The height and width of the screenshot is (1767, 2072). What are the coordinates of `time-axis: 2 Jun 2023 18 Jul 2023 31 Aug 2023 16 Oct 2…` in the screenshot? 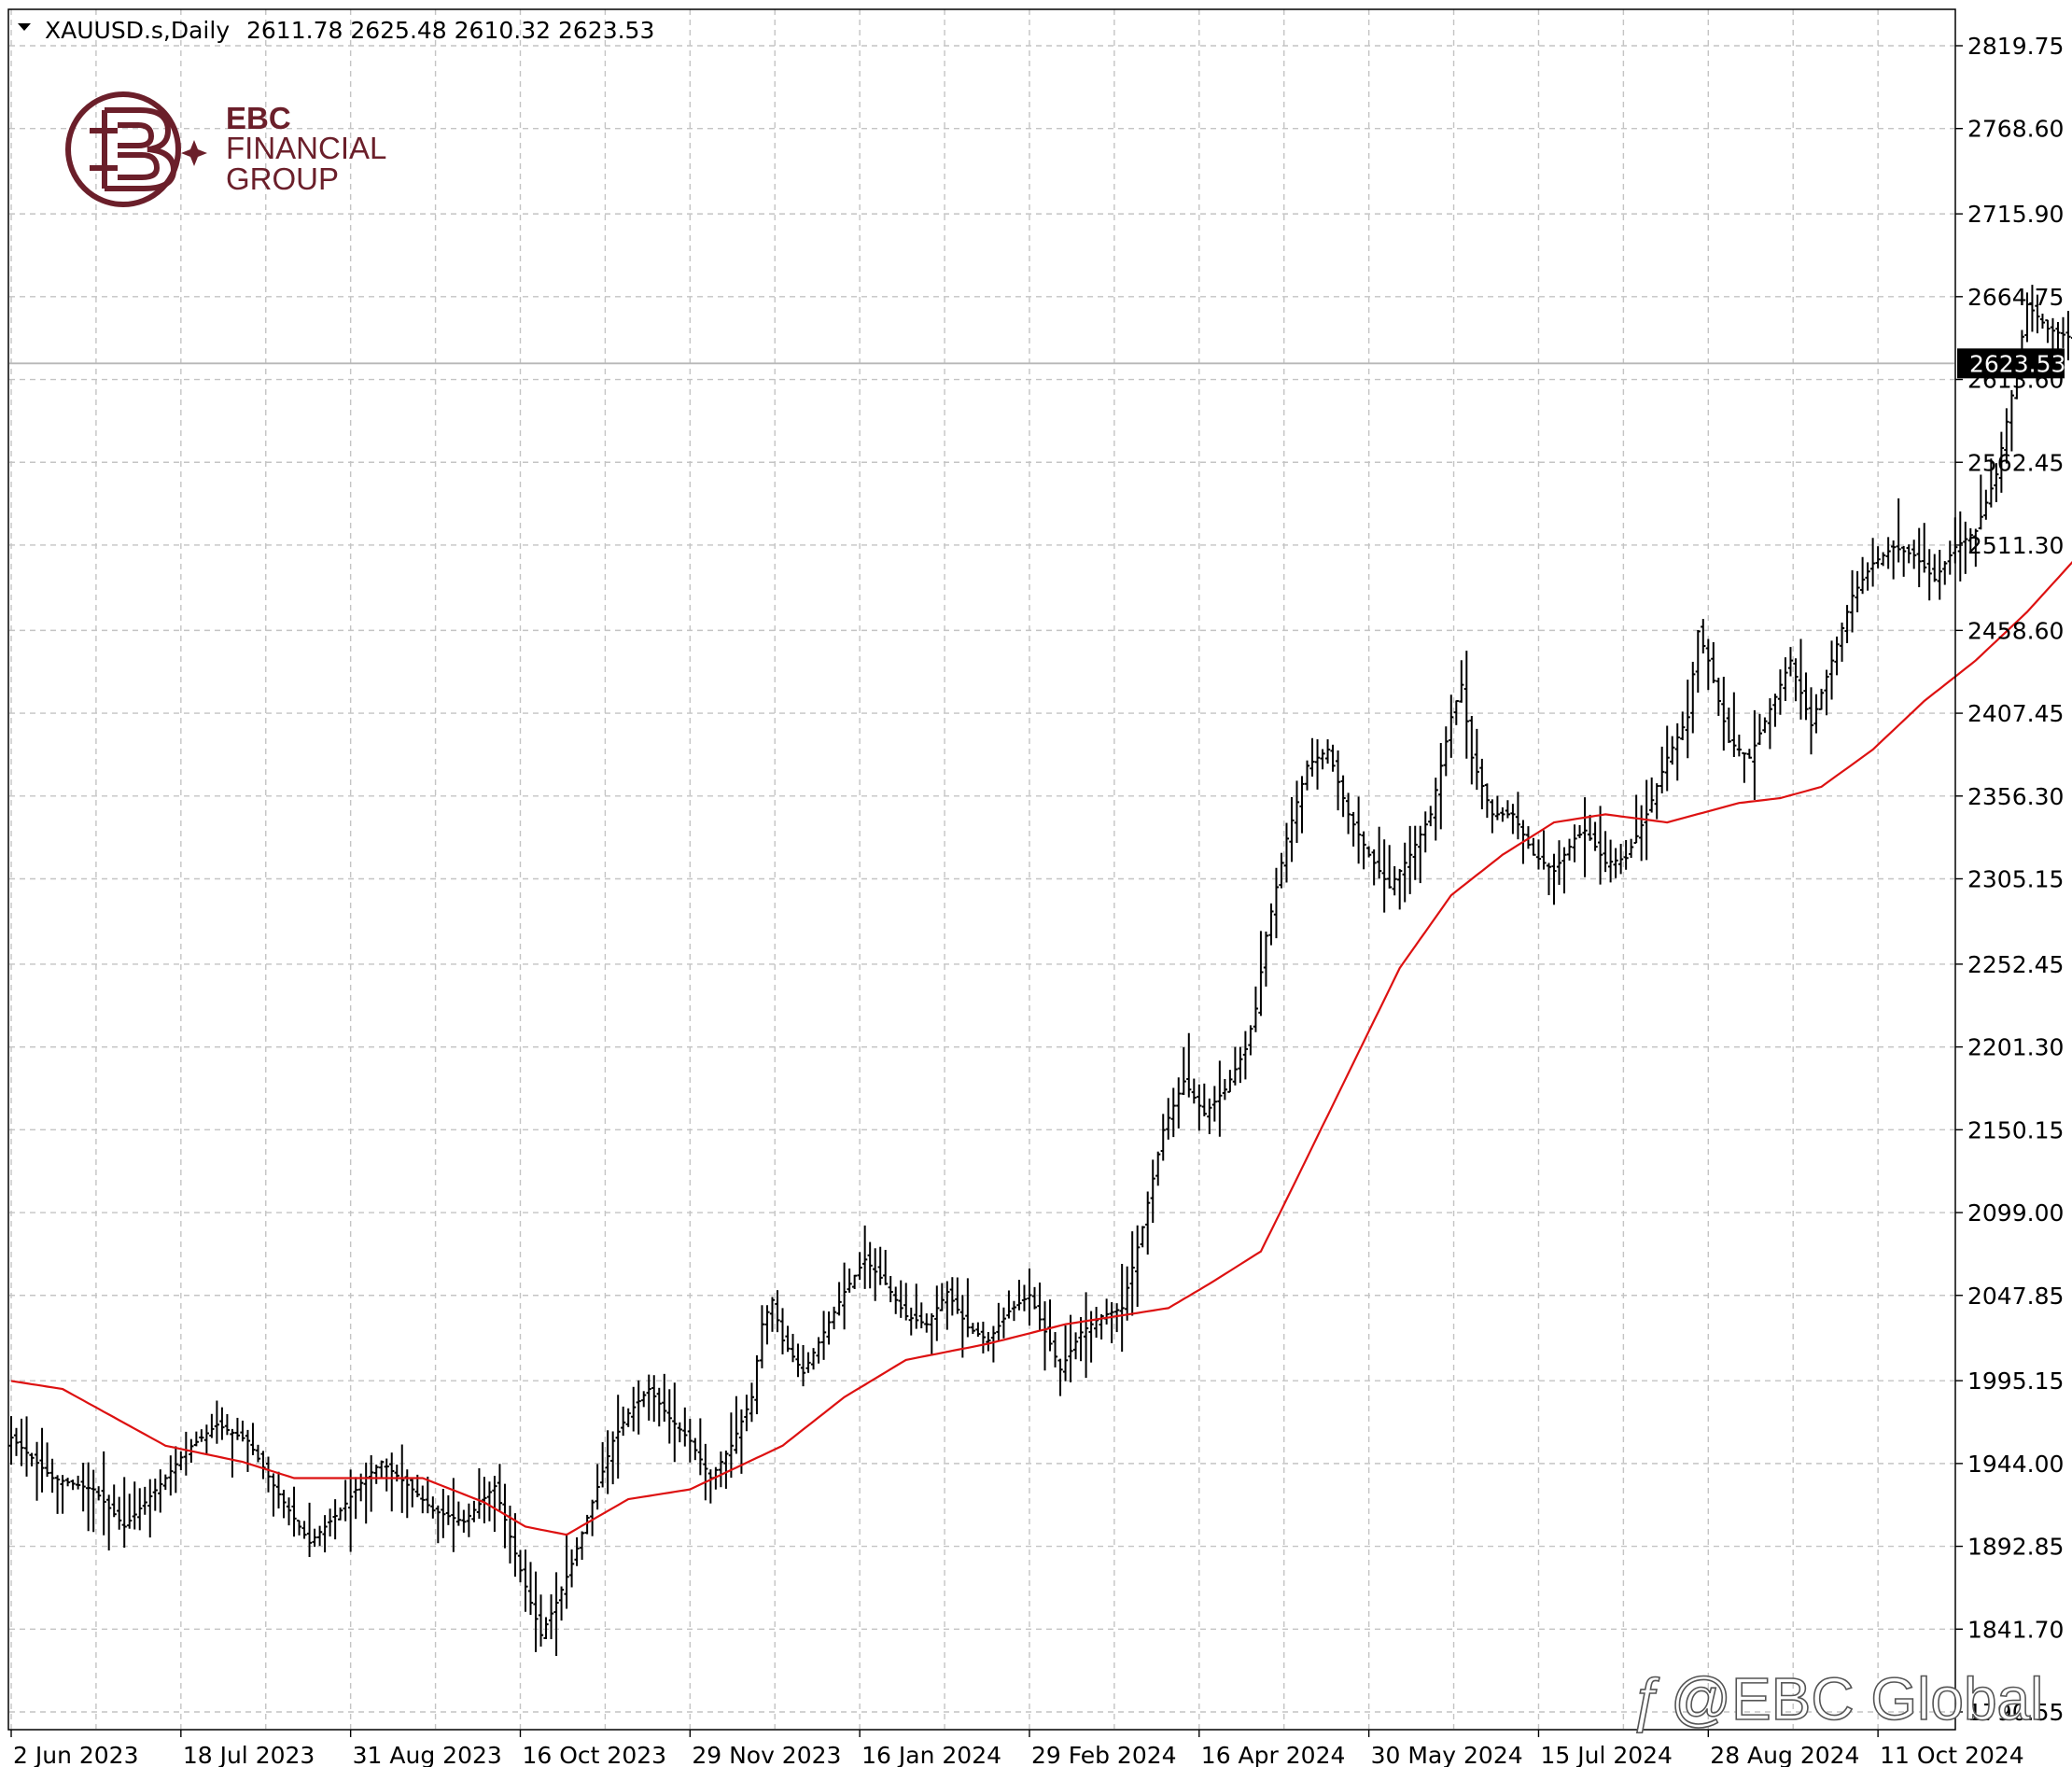 It's located at (1017, 1748).